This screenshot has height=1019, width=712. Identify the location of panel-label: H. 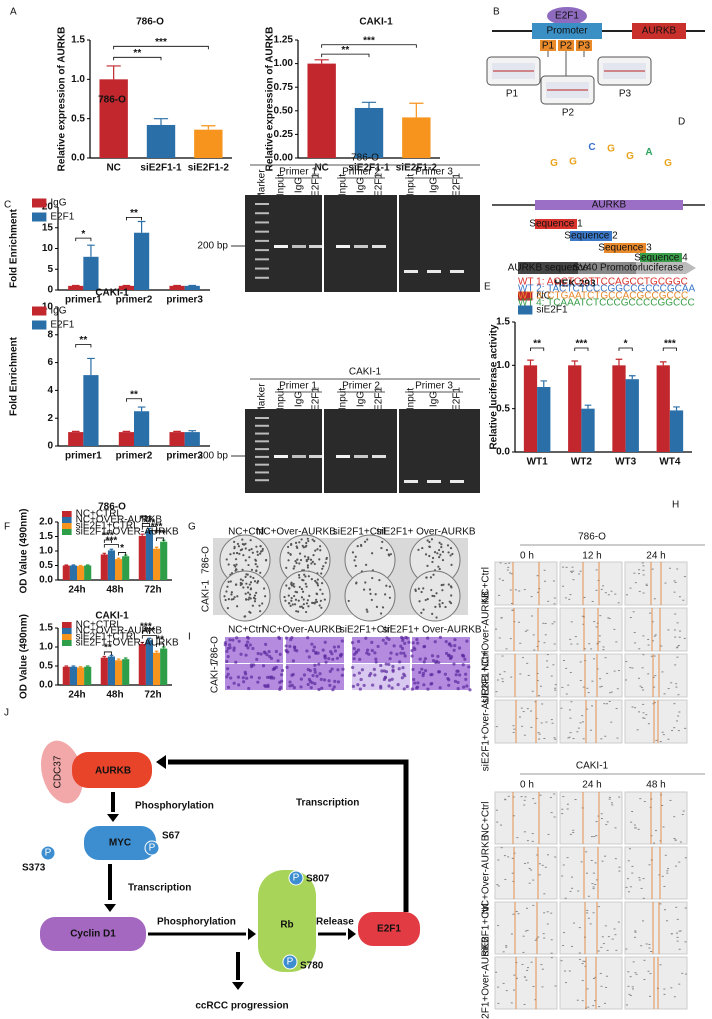
(675, 505).